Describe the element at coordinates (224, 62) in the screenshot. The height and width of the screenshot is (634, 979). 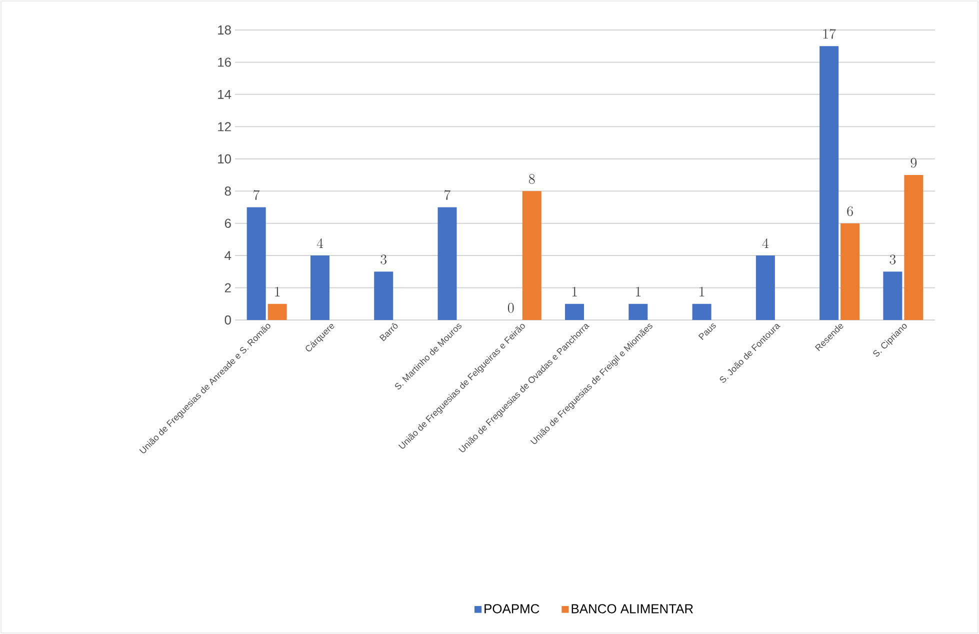
I see `y-tick-label: 16` at that location.